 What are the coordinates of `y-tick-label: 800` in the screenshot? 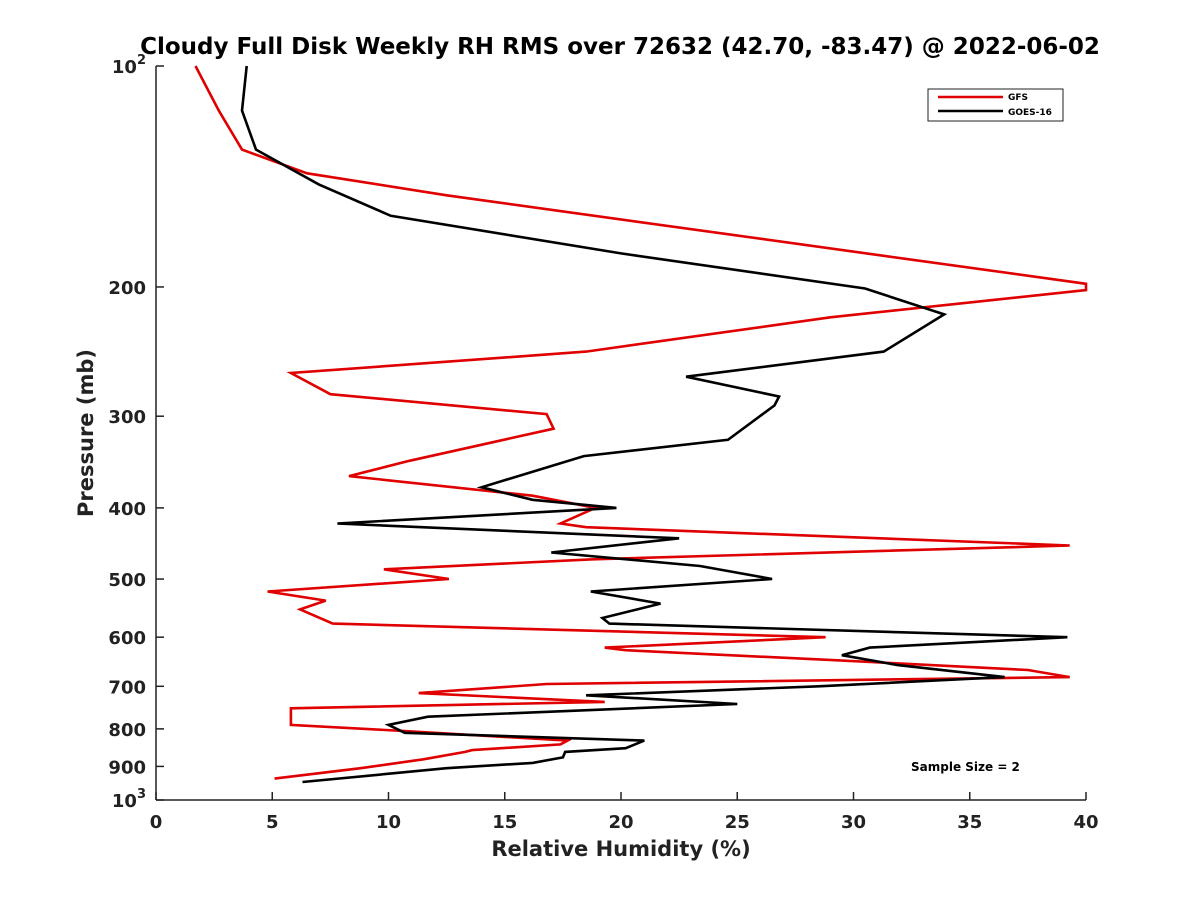 It's located at (127, 730).